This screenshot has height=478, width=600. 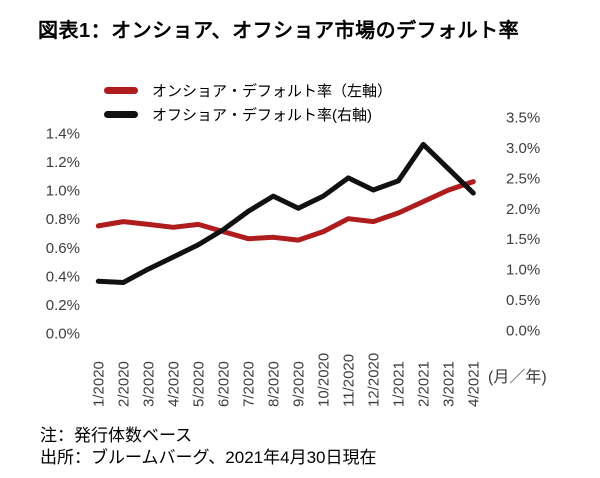 I want to click on right-axis-tick: 0.5%, so click(x=523, y=300).